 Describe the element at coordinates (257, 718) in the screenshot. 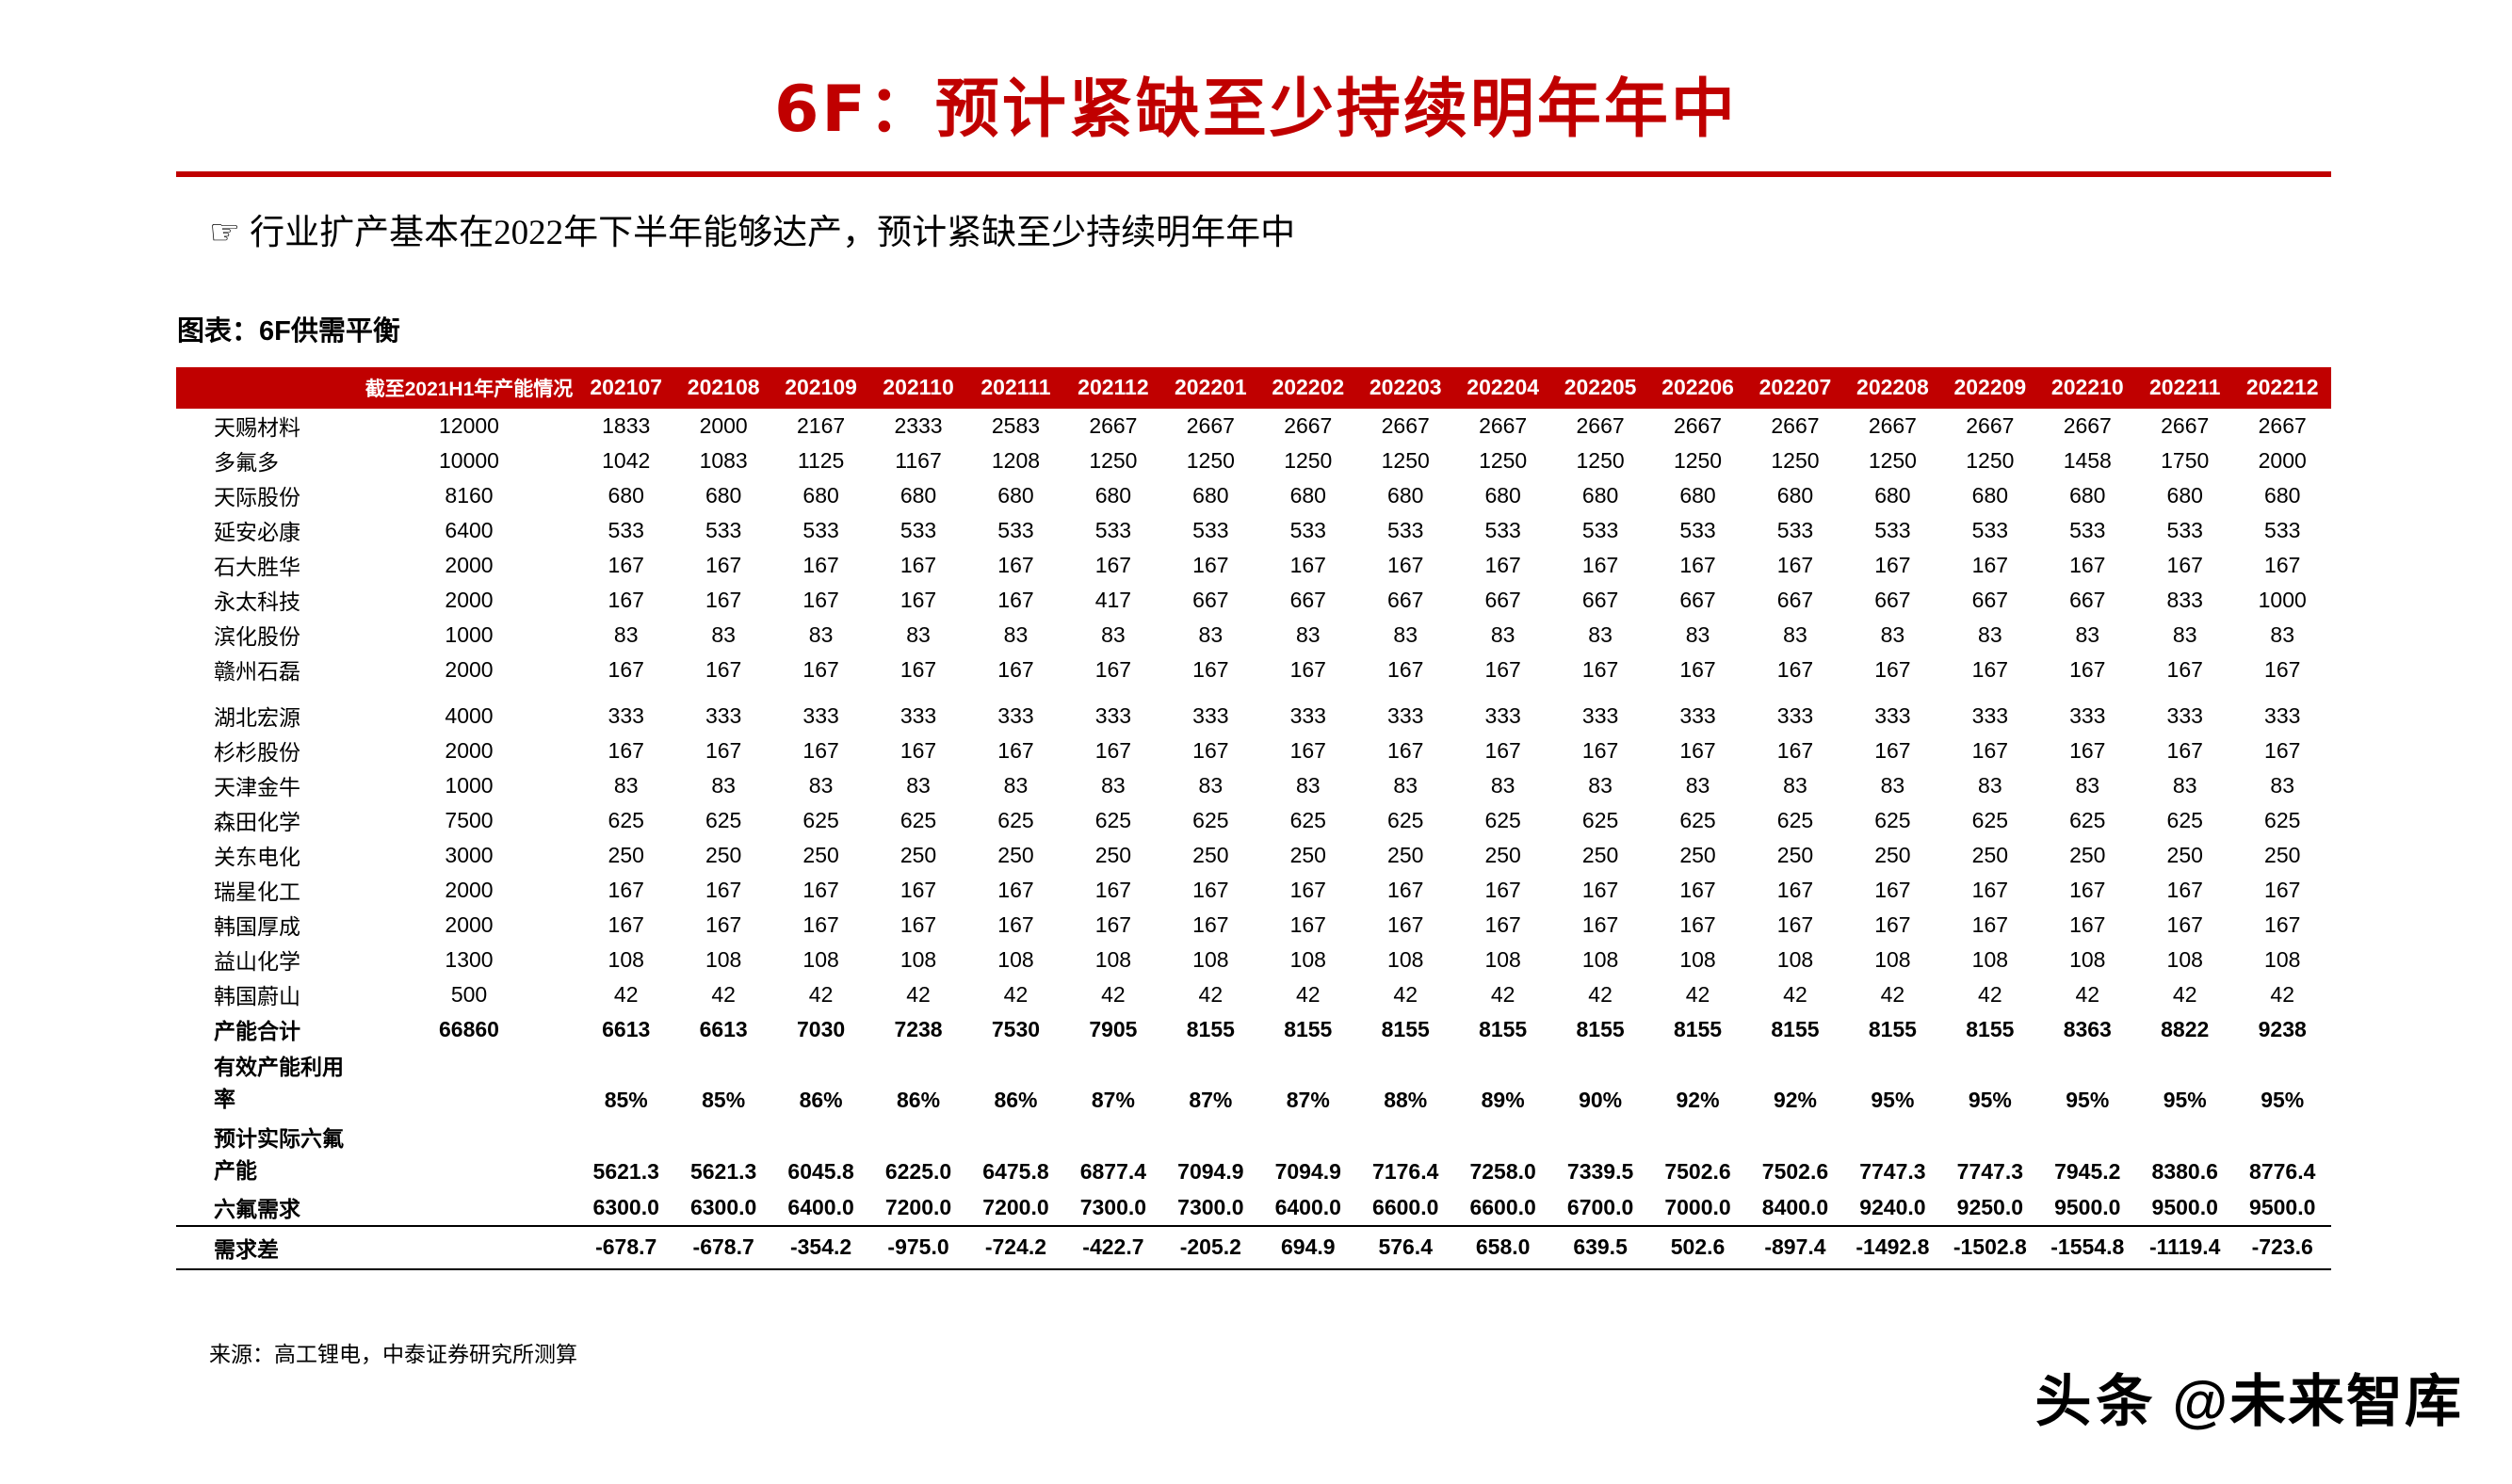

I see `row-label: 湖北宏源` at that location.